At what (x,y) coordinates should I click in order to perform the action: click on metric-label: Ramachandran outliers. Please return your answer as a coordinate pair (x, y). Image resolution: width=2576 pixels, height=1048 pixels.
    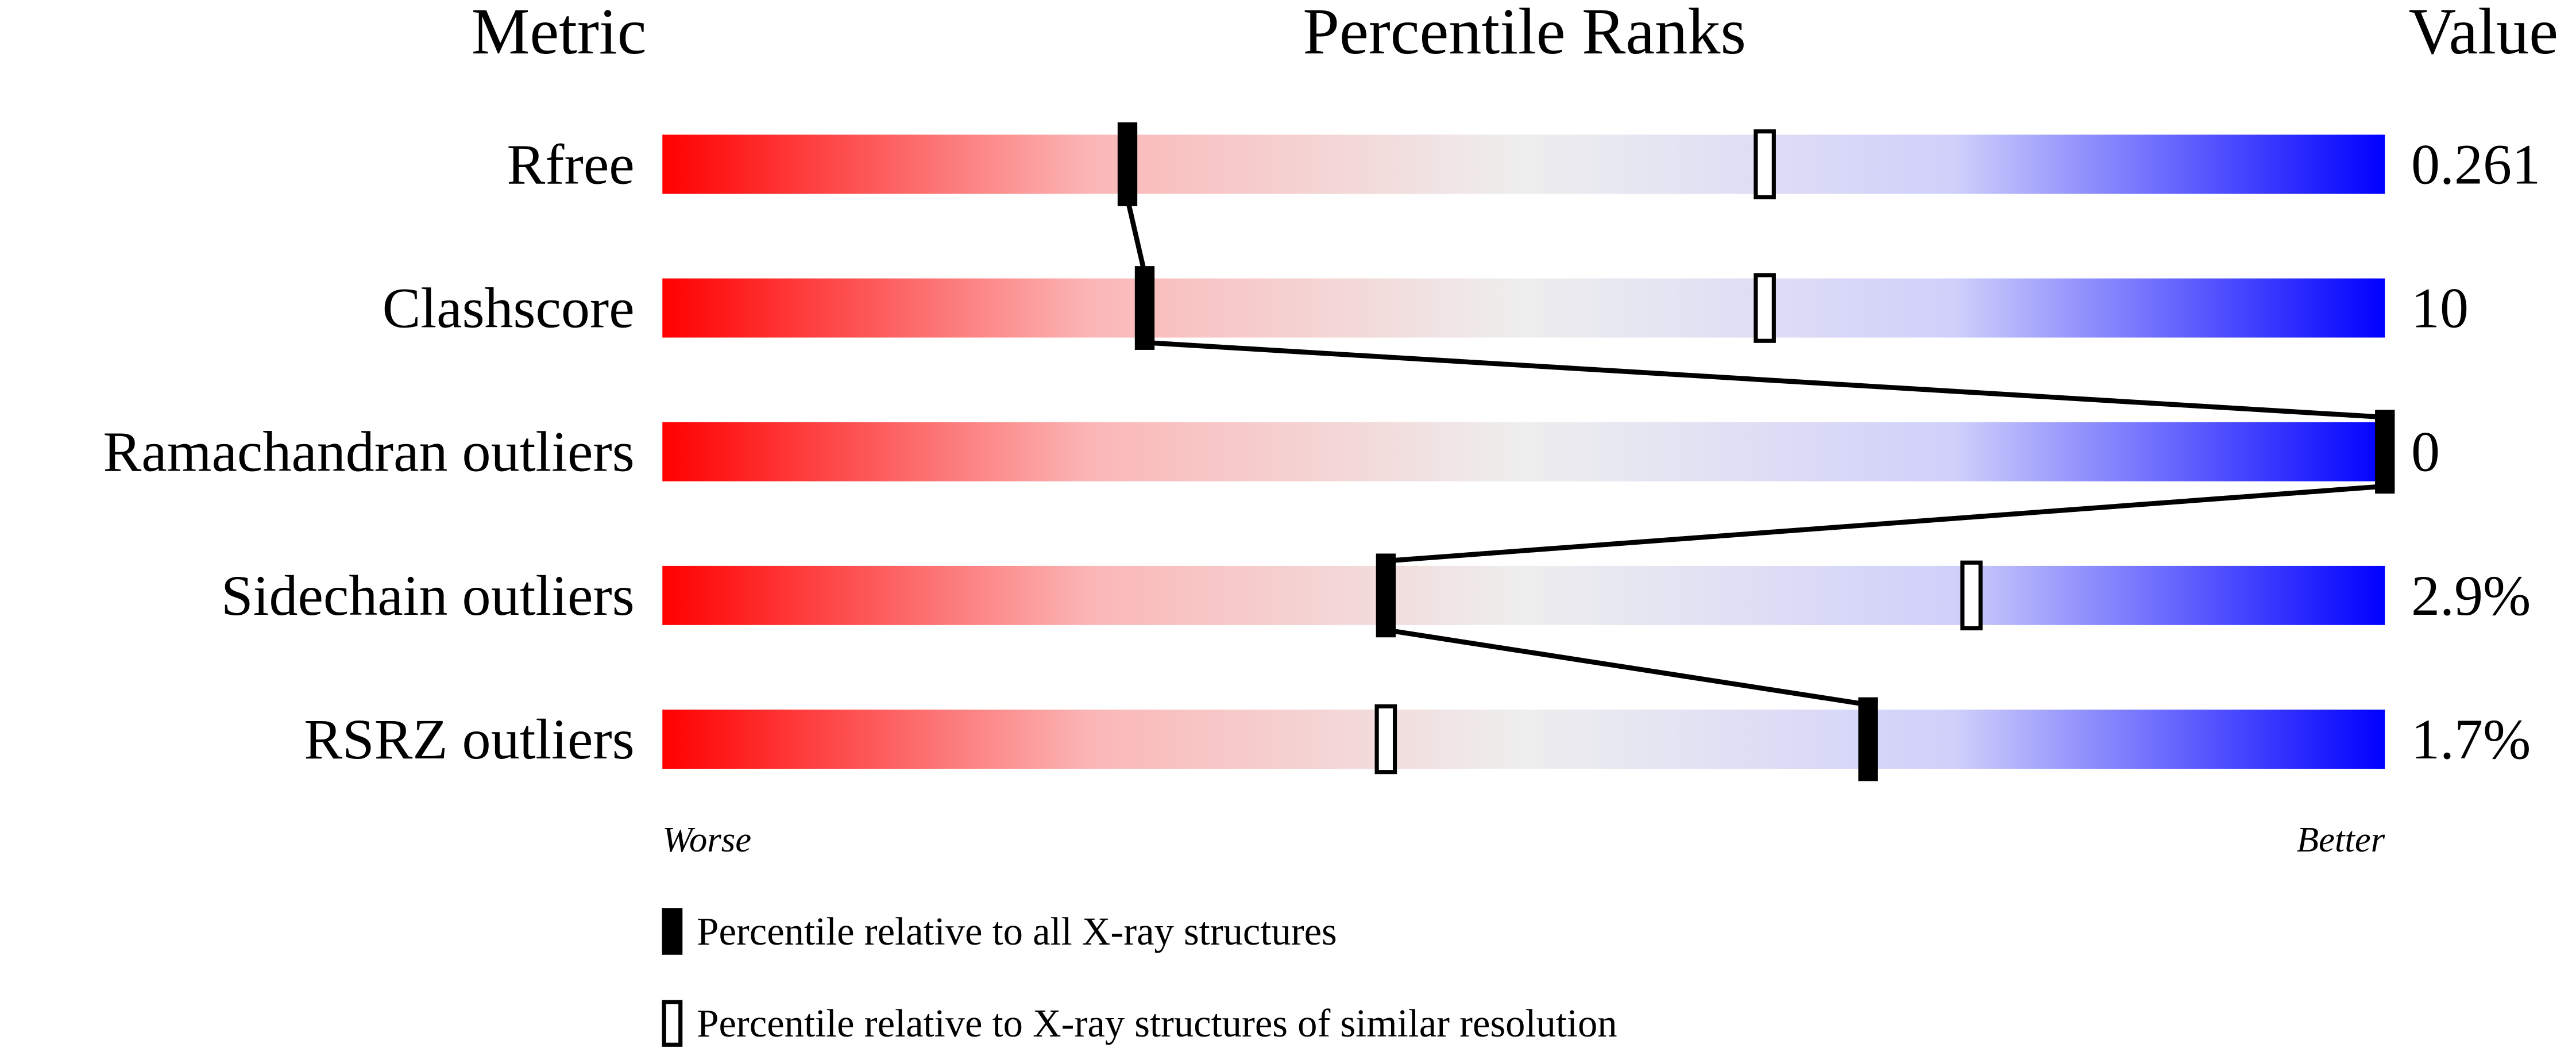
    Looking at the image, I should click on (369, 452).